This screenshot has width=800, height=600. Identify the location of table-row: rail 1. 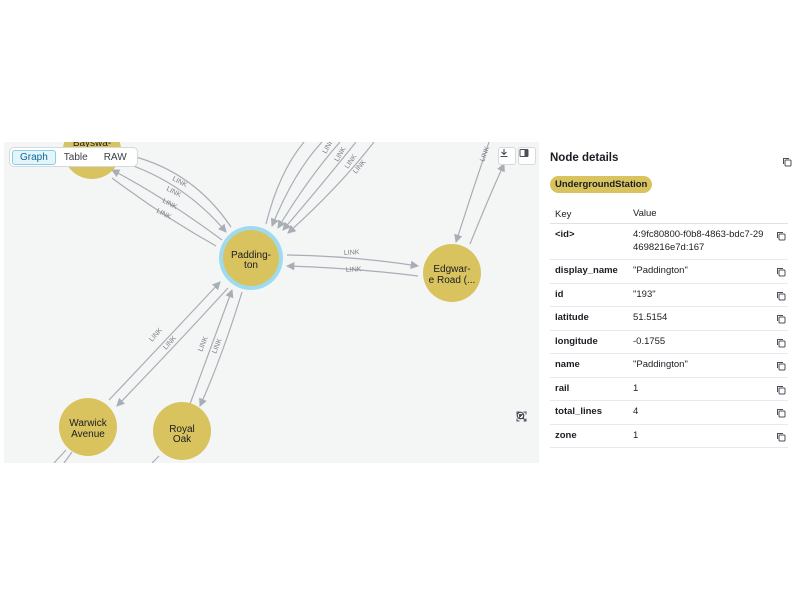
(669, 389).